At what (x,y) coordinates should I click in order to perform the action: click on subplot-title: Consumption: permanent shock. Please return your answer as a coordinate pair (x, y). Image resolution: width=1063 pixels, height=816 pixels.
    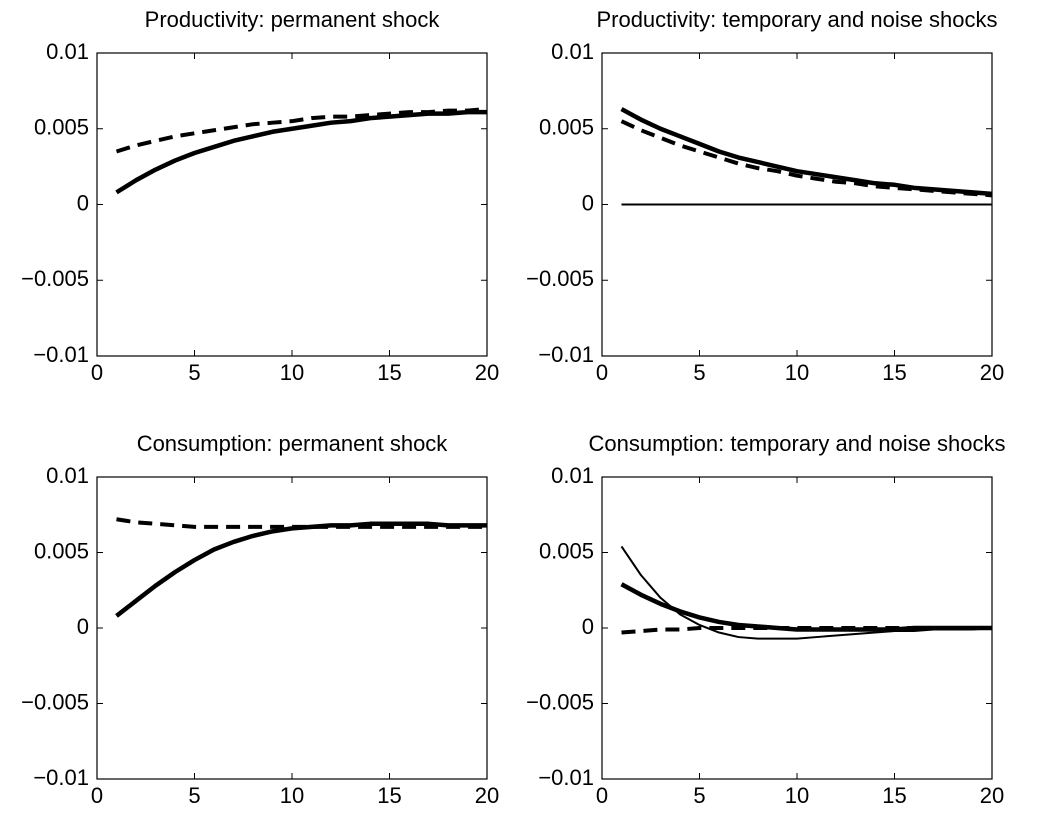
    Looking at the image, I should click on (293, 443).